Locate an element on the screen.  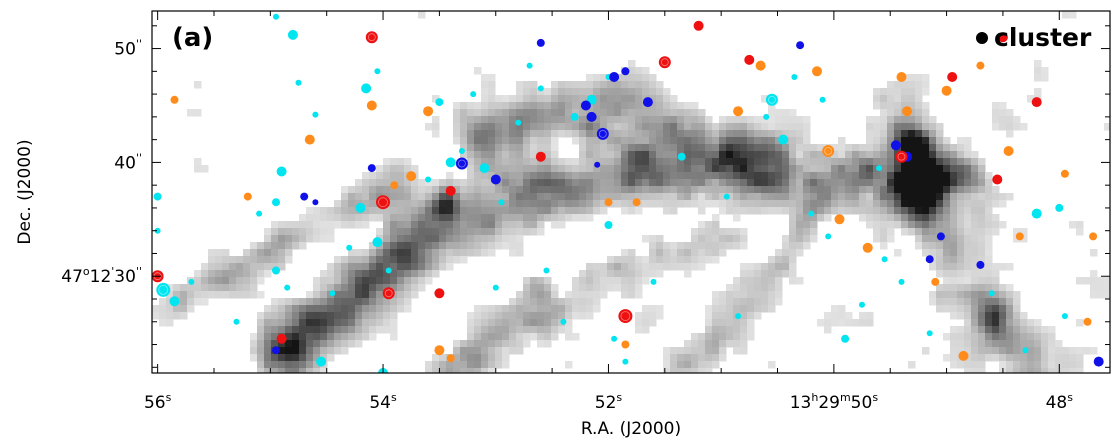
x-tick-label-1: 54s is located at coordinates (383, 402).